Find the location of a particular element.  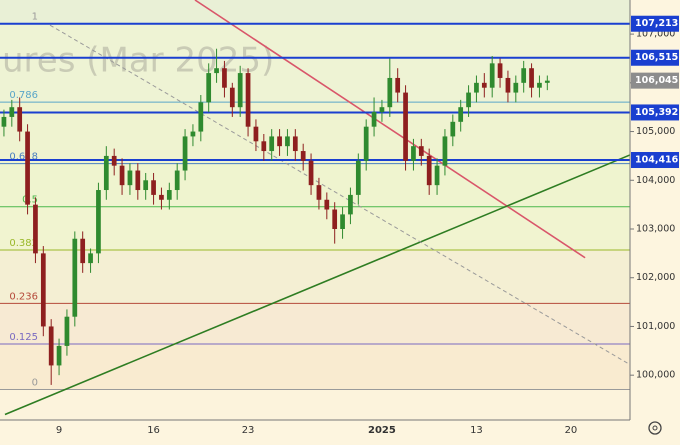

level-label: 107,213 is located at coordinates (656, 23).